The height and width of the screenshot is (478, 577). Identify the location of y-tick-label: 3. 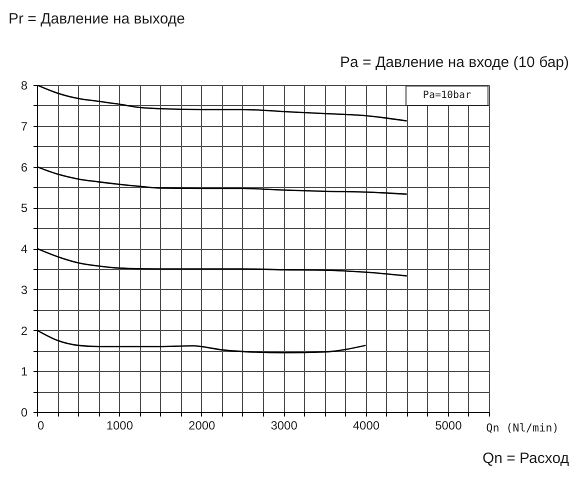
(24, 289).